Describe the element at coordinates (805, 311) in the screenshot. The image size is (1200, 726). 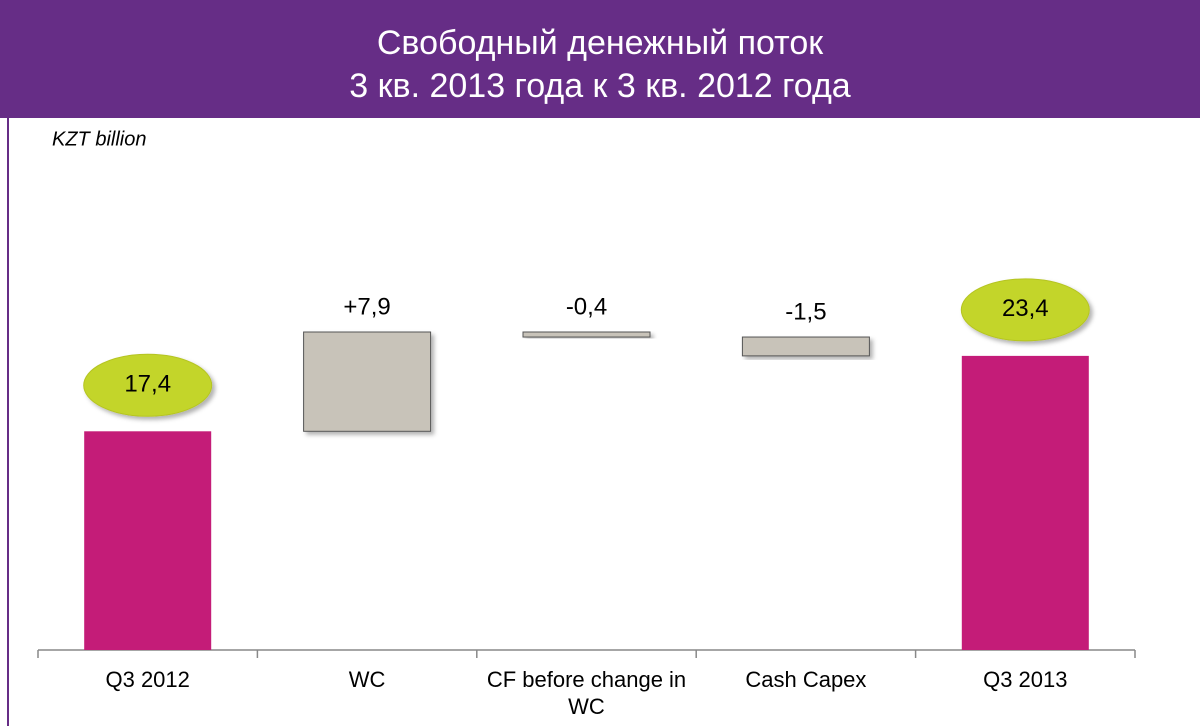
I see `value-label: -1,5` at that location.